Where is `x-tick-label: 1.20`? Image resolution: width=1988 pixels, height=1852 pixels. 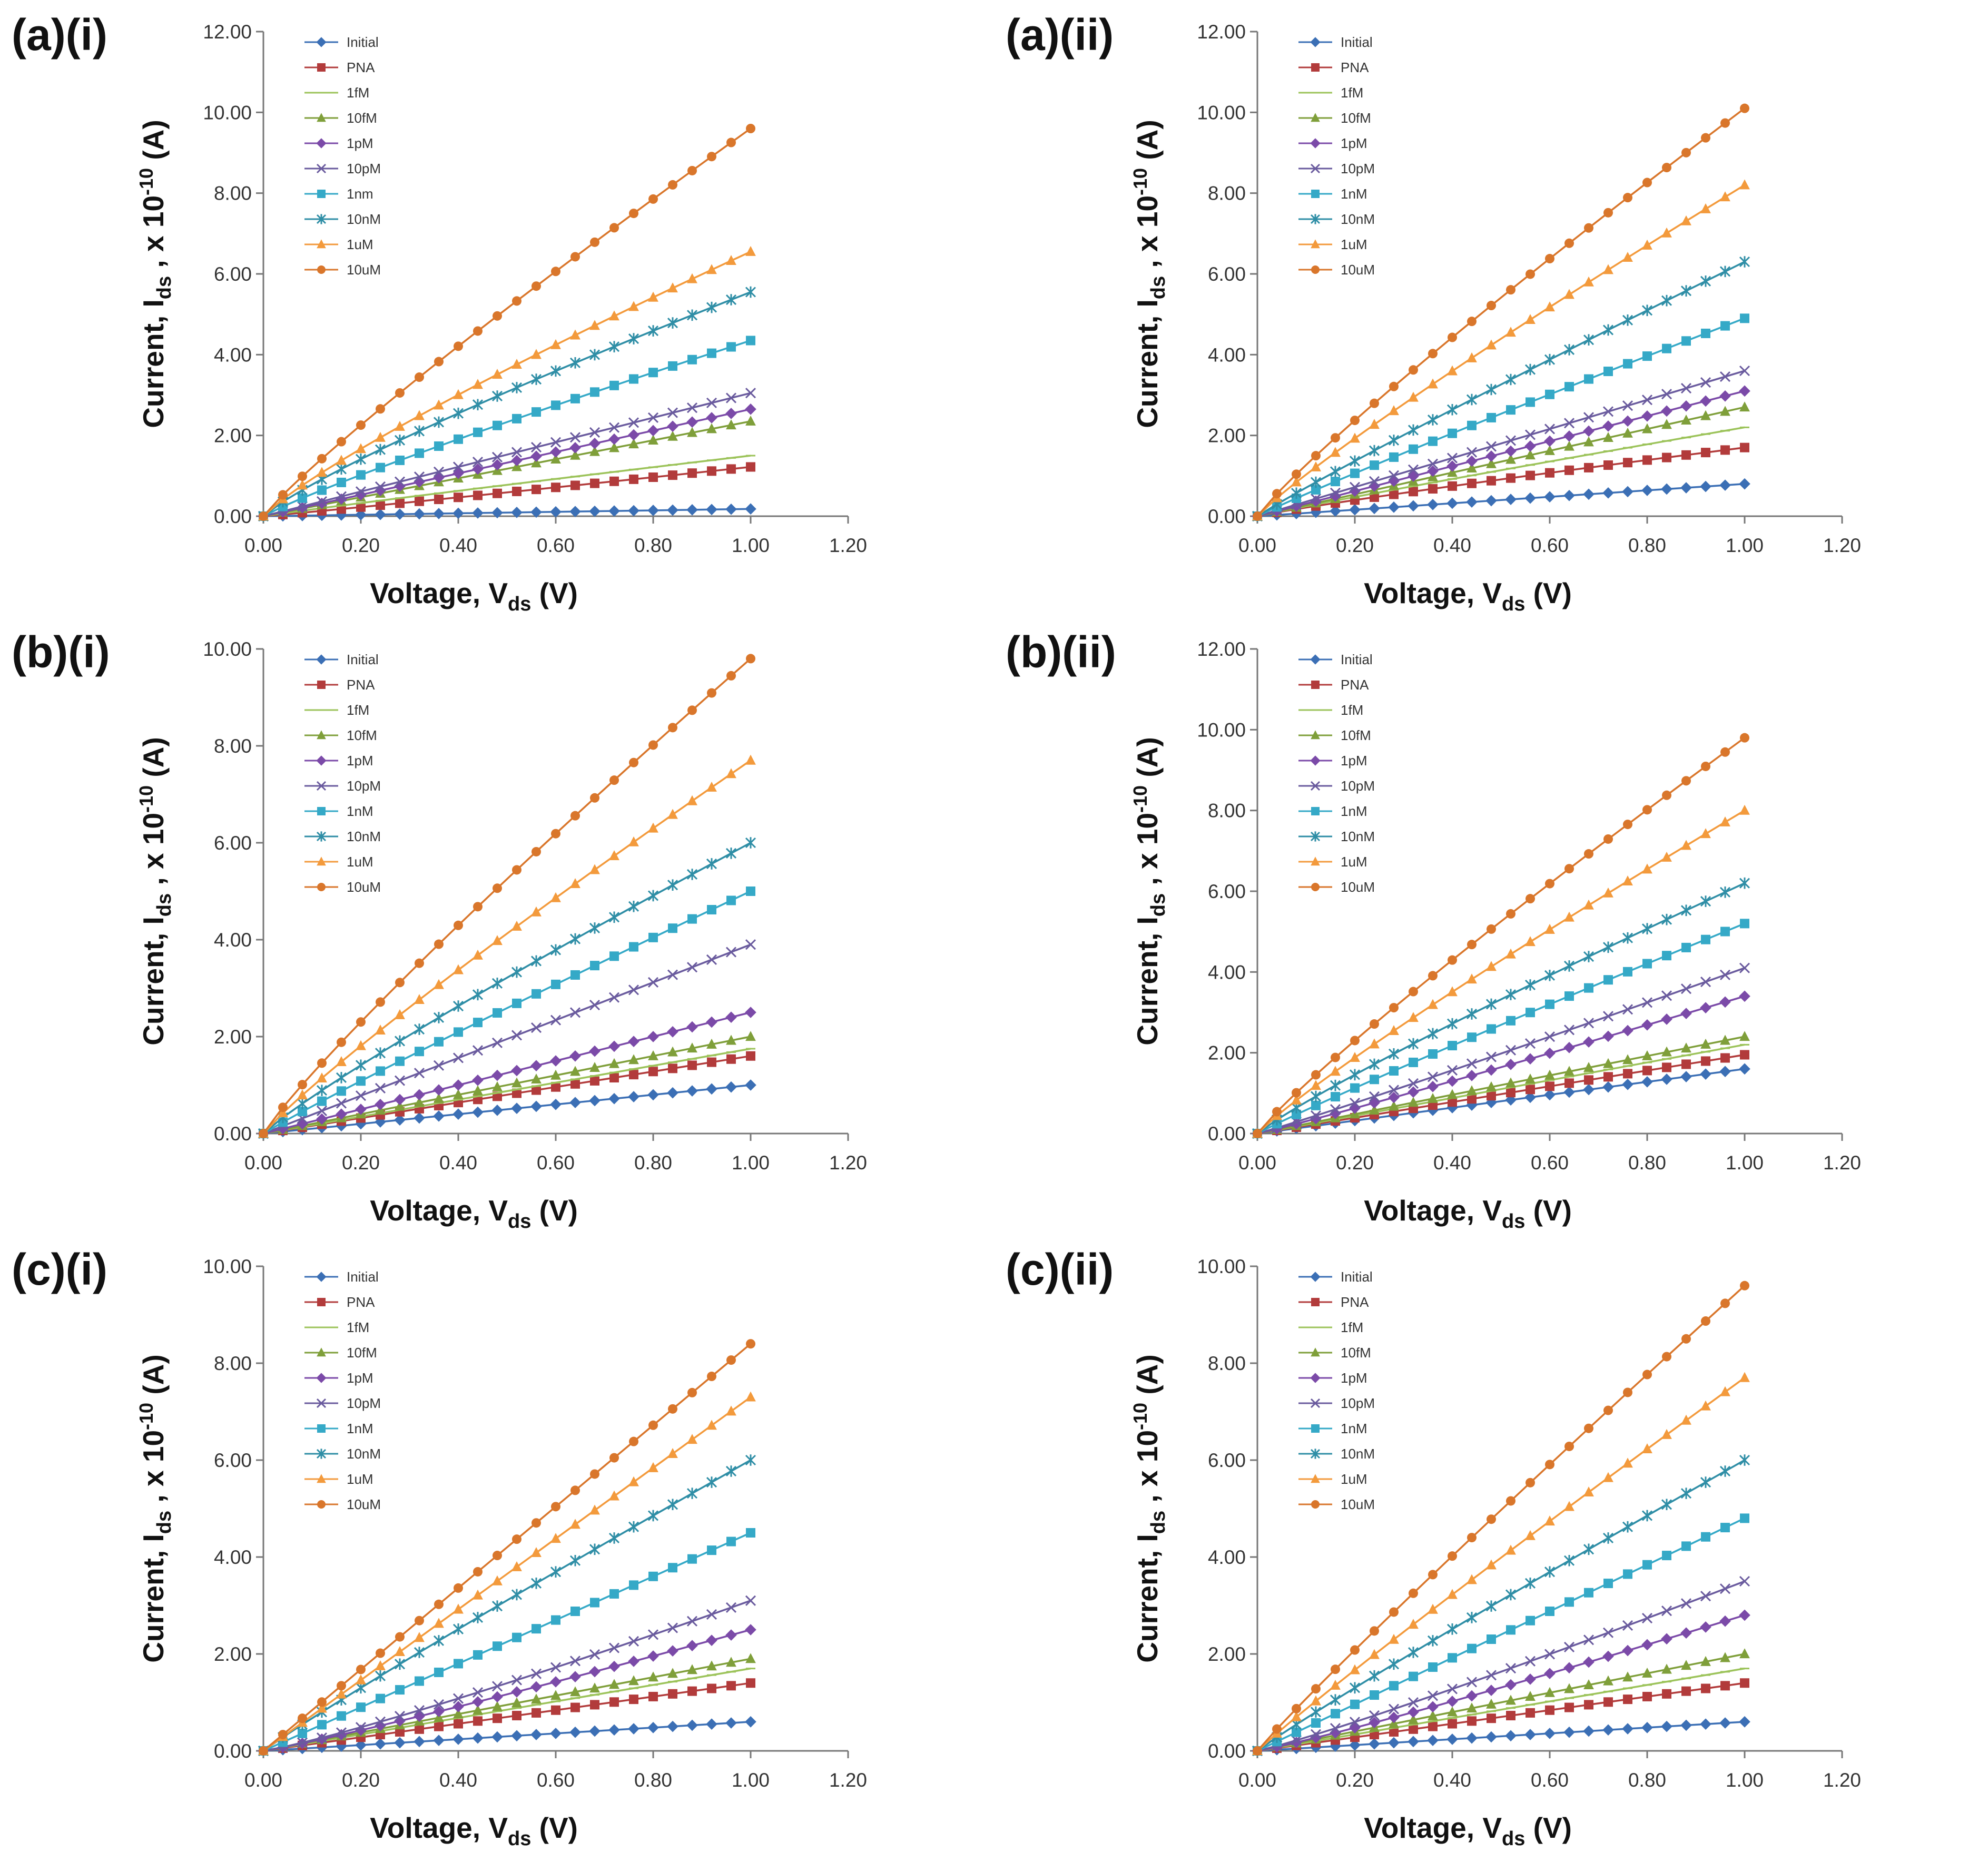
x-tick-label: 1.20 is located at coordinates (848, 1163).